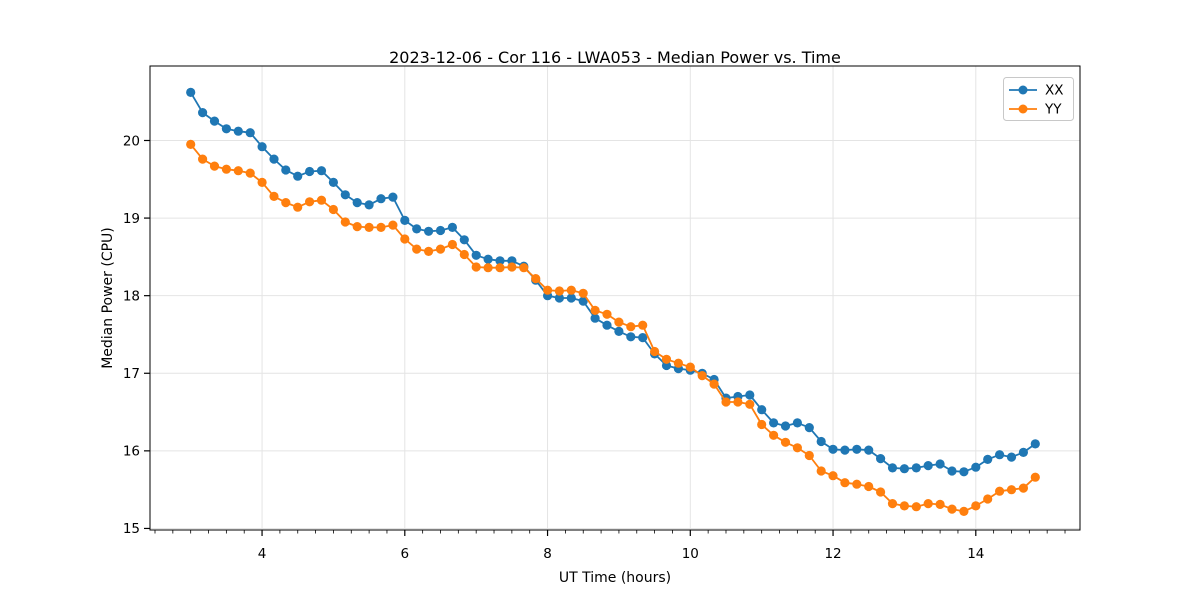 This screenshot has width=1200, height=604. Describe the element at coordinates (1053, 110) in the screenshot. I see `legend-label-yy: YY` at that location.